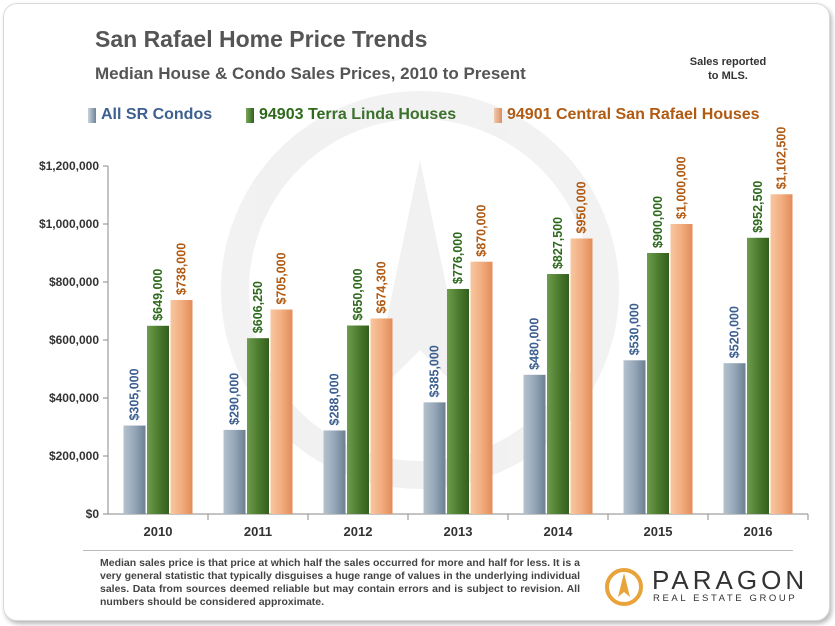 Image resolution: width=835 pixels, height=626 pixels. What do you see at coordinates (558, 243) in the screenshot?
I see `data-label-terra-linda: $827,500` at bounding box center [558, 243].